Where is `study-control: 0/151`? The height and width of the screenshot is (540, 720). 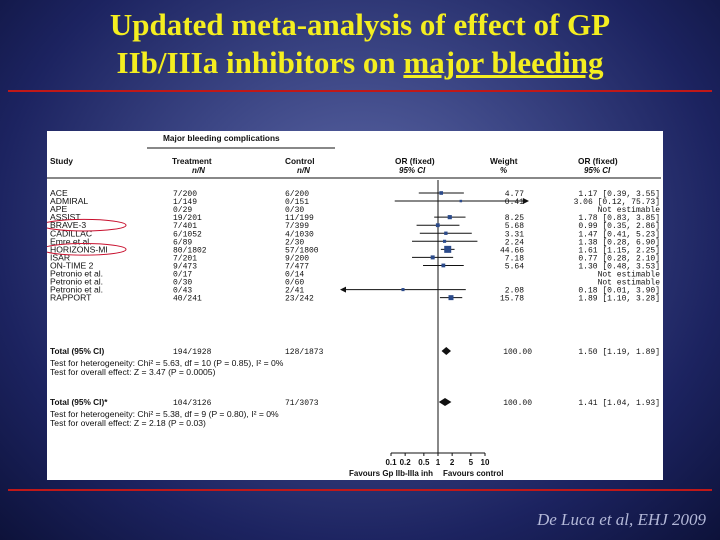 study-control: 0/151 is located at coordinates (297, 202).